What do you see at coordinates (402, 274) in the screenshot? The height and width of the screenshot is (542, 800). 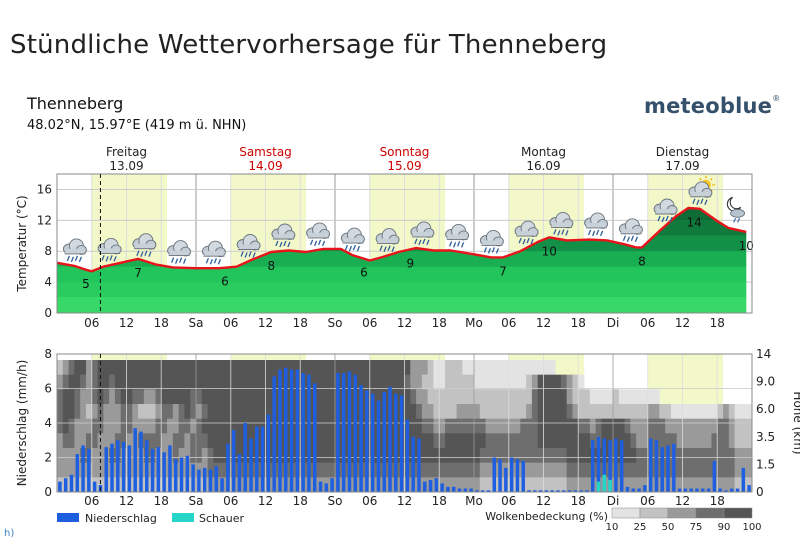 I see `temperature-band` at bounding box center [402, 274].